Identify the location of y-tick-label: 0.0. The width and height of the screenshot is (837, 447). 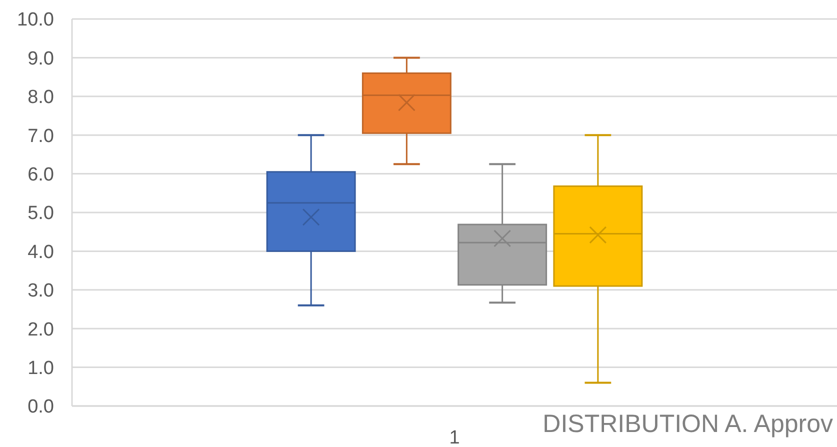
(41, 407).